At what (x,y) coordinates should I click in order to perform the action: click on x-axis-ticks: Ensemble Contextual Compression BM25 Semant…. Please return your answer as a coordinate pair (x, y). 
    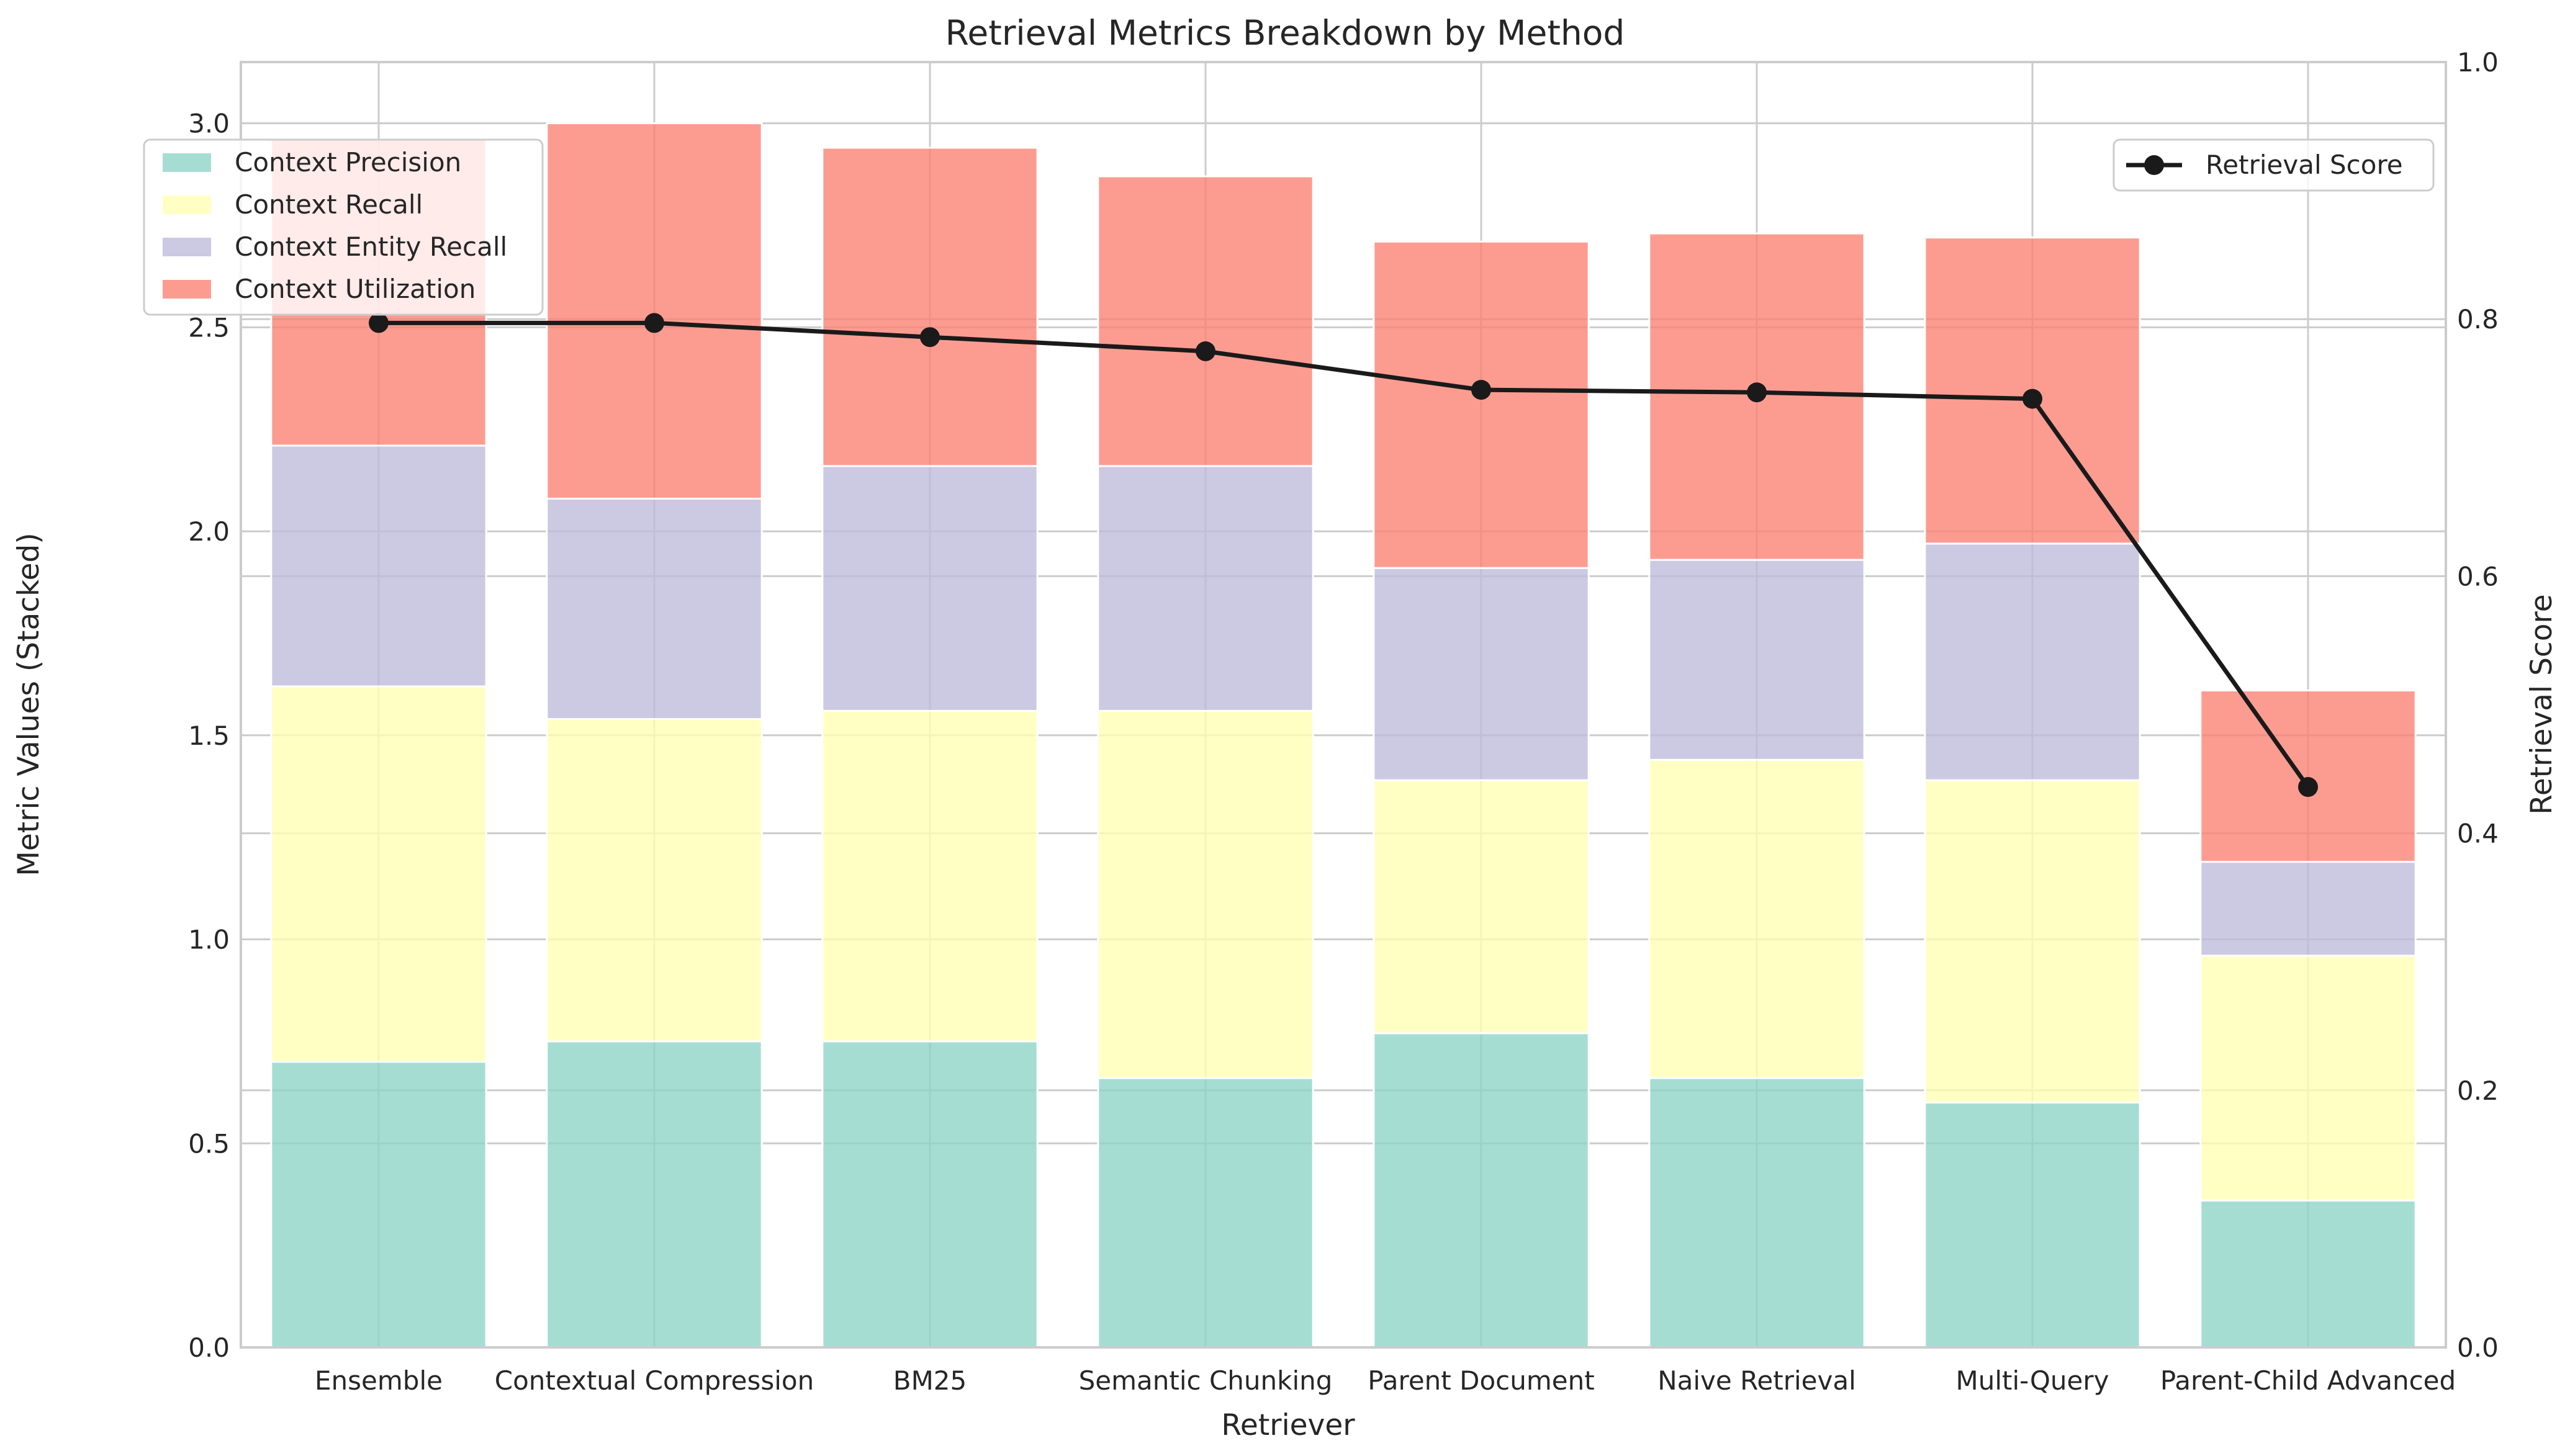
    Looking at the image, I should click on (1385, 1380).